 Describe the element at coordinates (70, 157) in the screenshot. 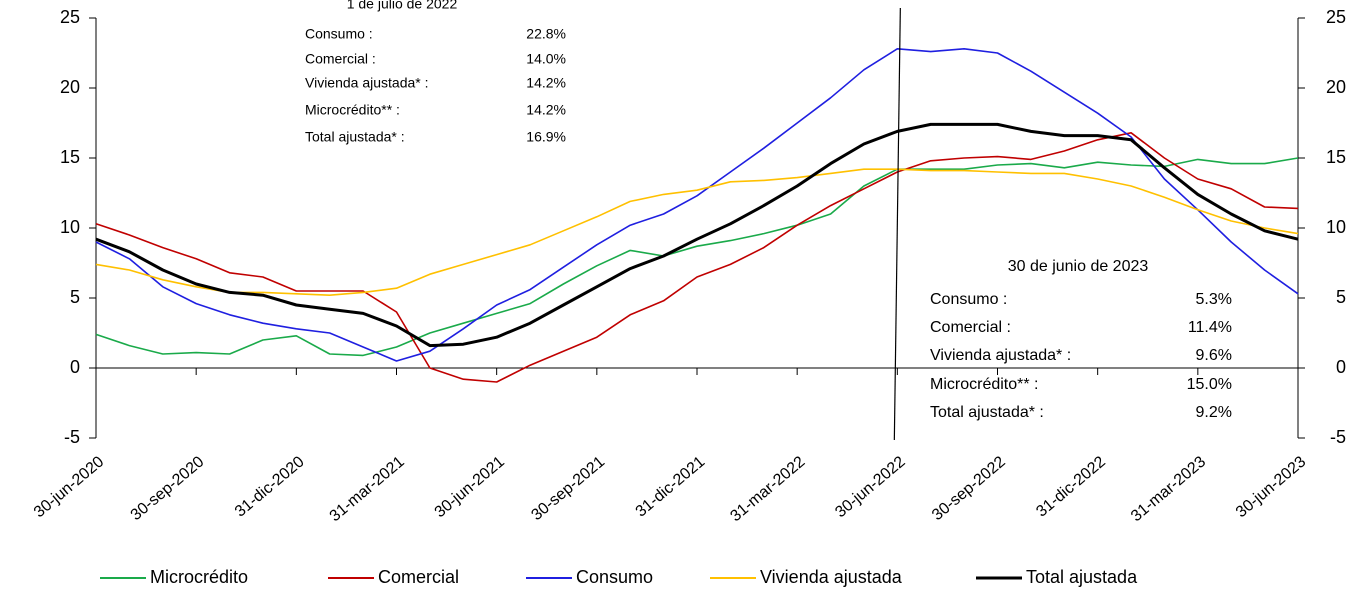

I see `y-tick-label: 15` at that location.